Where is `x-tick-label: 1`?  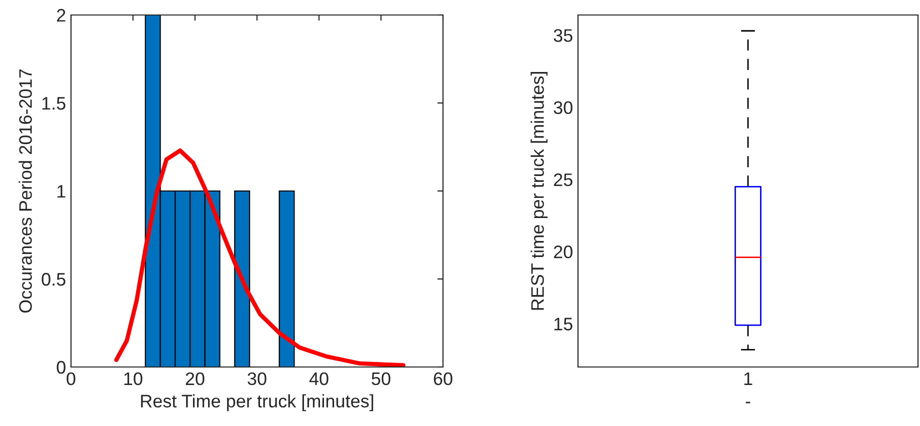 x-tick-label: 1 is located at coordinates (748, 378).